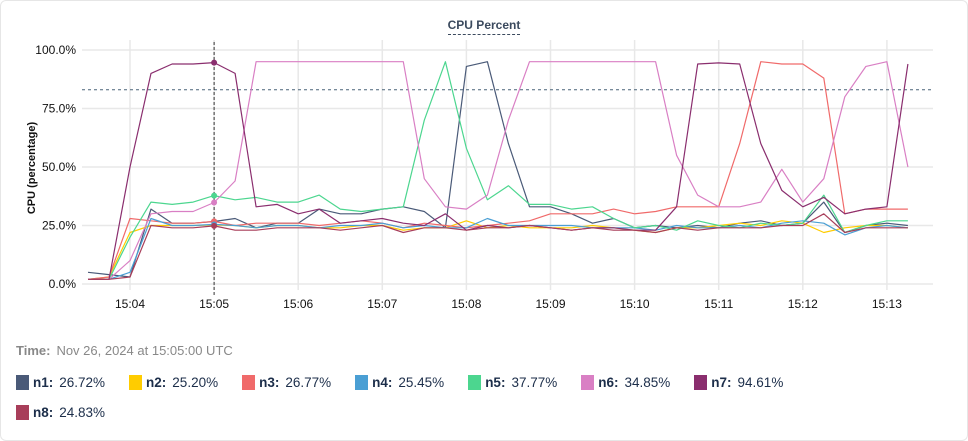 The image size is (968, 441). Describe the element at coordinates (43, 382) in the screenshot. I see `legend-series-name: n1:` at that location.